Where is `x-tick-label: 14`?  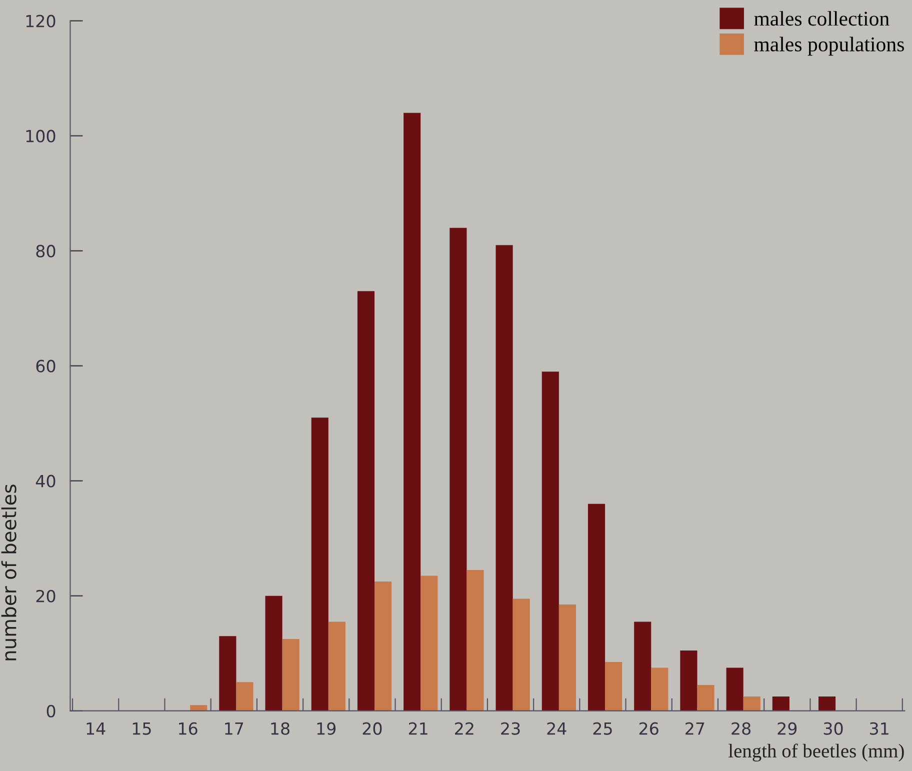 x-tick-label: 14 is located at coordinates (96, 728).